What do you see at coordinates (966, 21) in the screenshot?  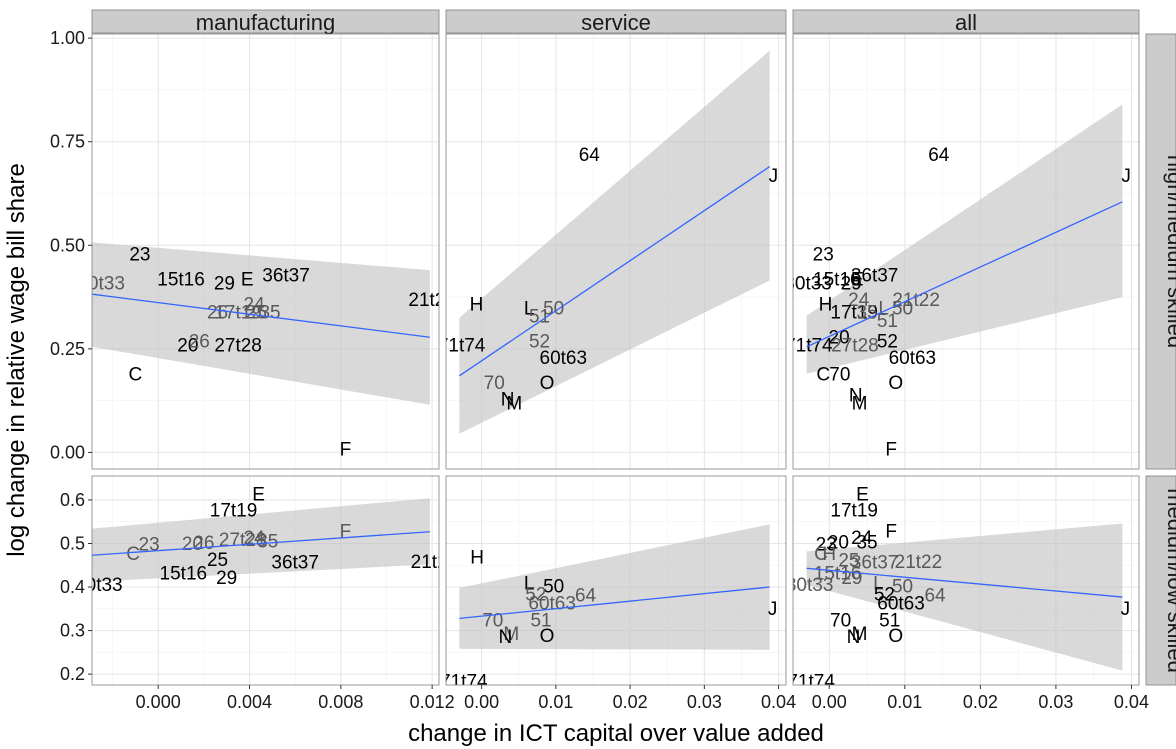 I see `strip-all` at bounding box center [966, 21].